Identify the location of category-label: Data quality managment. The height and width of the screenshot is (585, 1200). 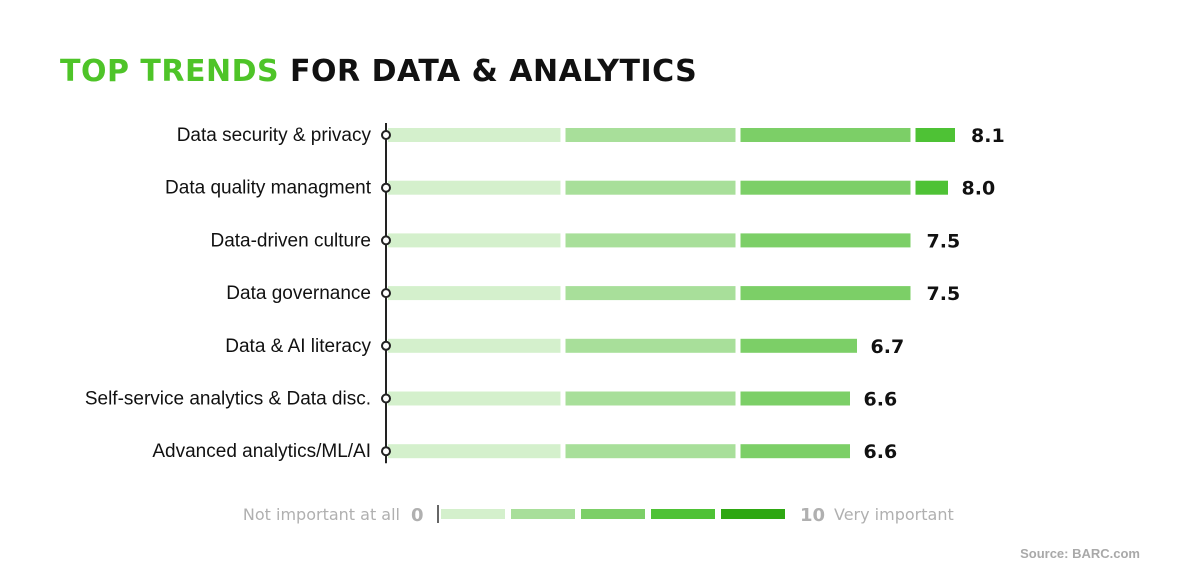
(268, 188).